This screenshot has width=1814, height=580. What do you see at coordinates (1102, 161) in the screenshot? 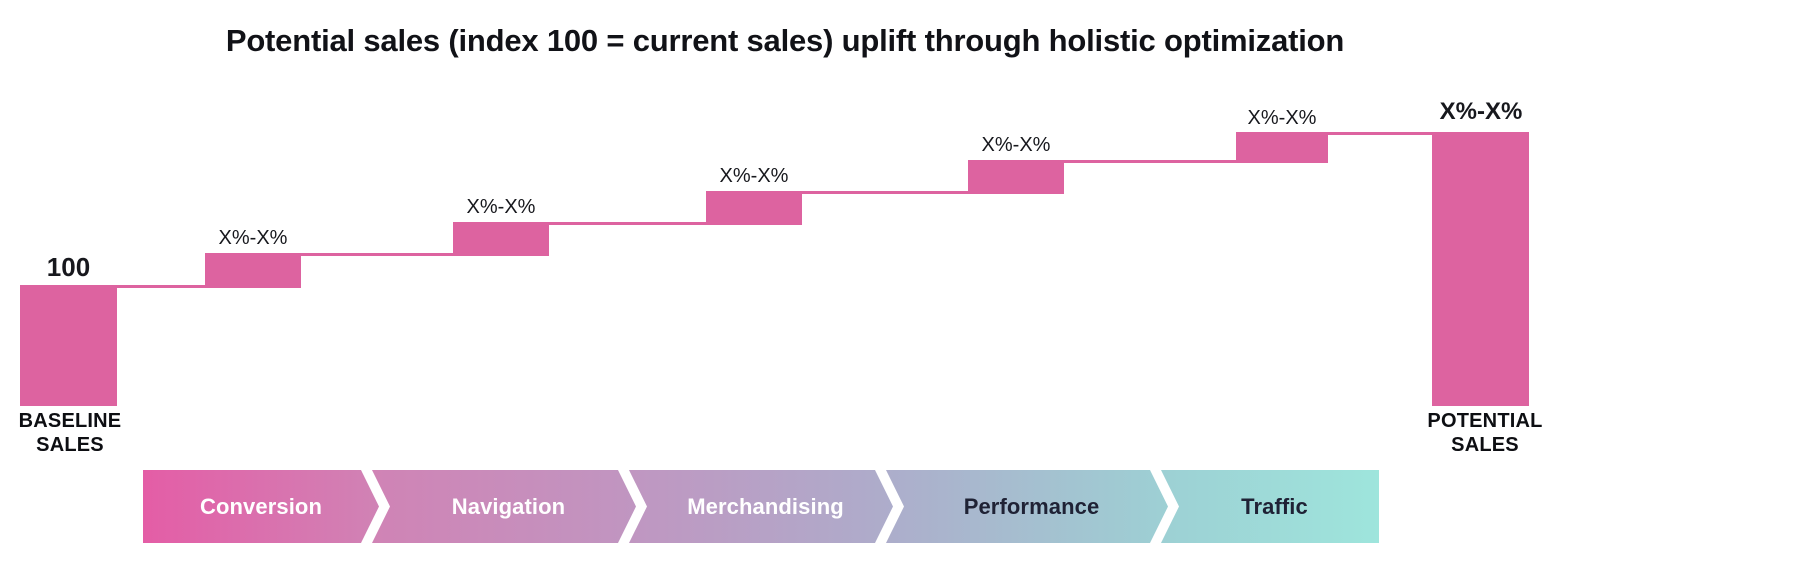
I see `connector-performance-to-traffic` at bounding box center [1102, 161].